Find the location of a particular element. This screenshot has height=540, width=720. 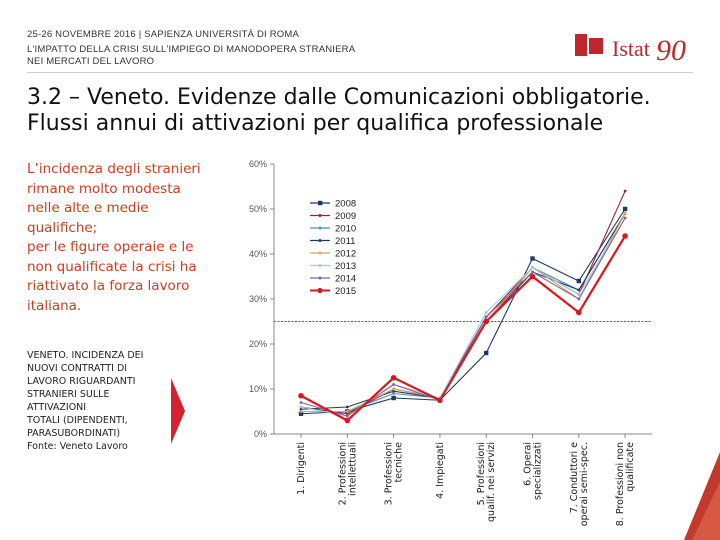

legend-label-2008: 2008 is located at coordinates (345, 204).